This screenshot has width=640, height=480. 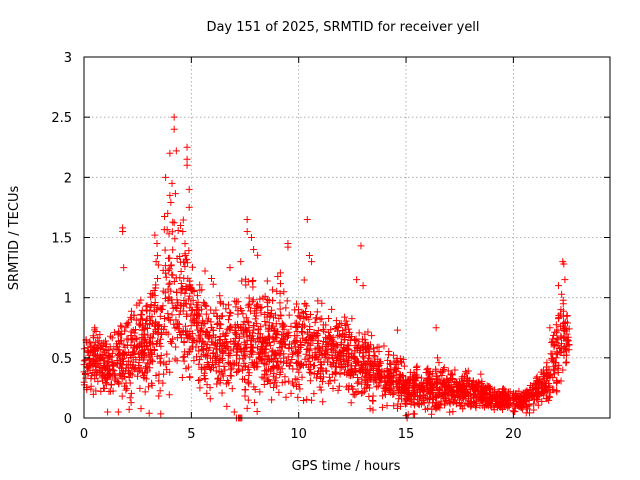 I want to click on x-tick-labels: 0 5 10 15 20, so click(x=301, y=434).